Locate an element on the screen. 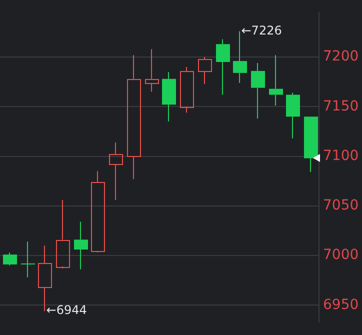  y-tick-label: 6950 is located at coordinates (341, 304).